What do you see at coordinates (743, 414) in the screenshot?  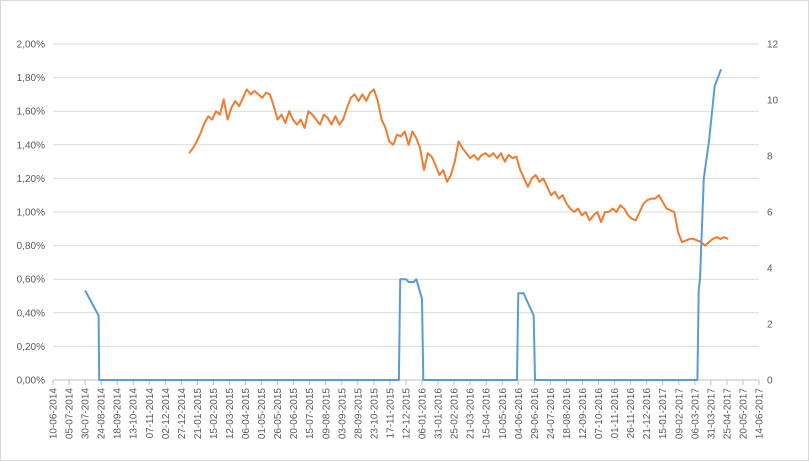 I see `x-tick-label: 20-05-2017` at bounding box center [743, 414].